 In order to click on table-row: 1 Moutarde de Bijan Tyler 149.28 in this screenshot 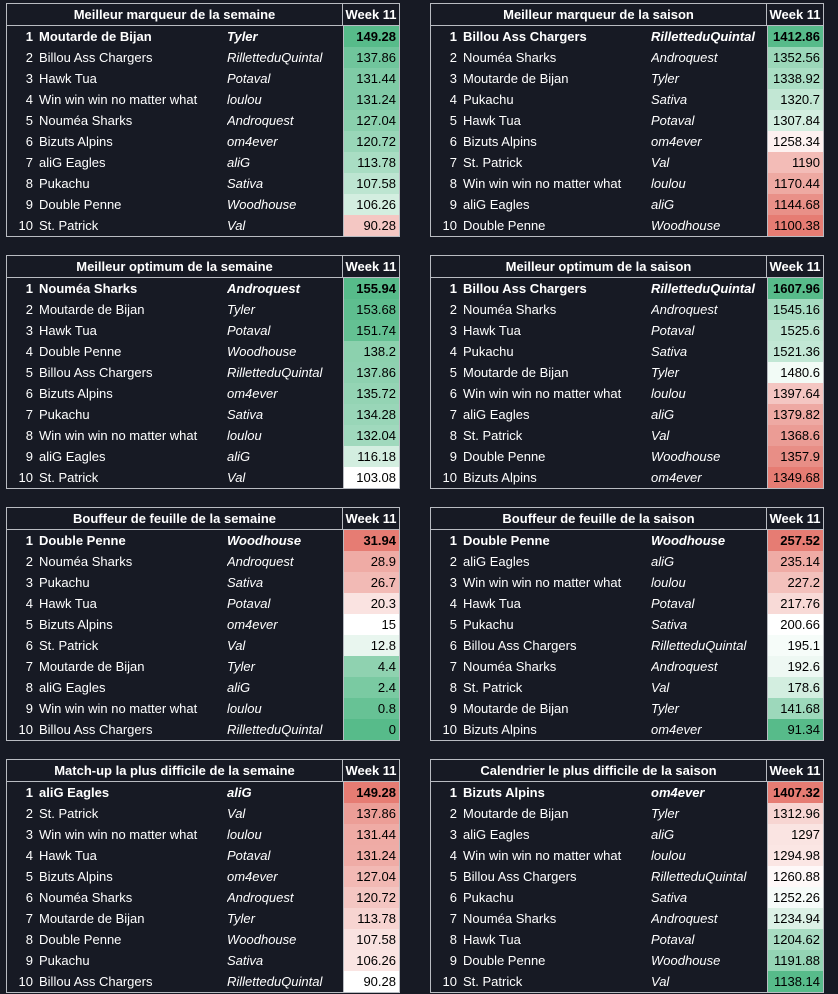, I will do `click(203, 36)`.